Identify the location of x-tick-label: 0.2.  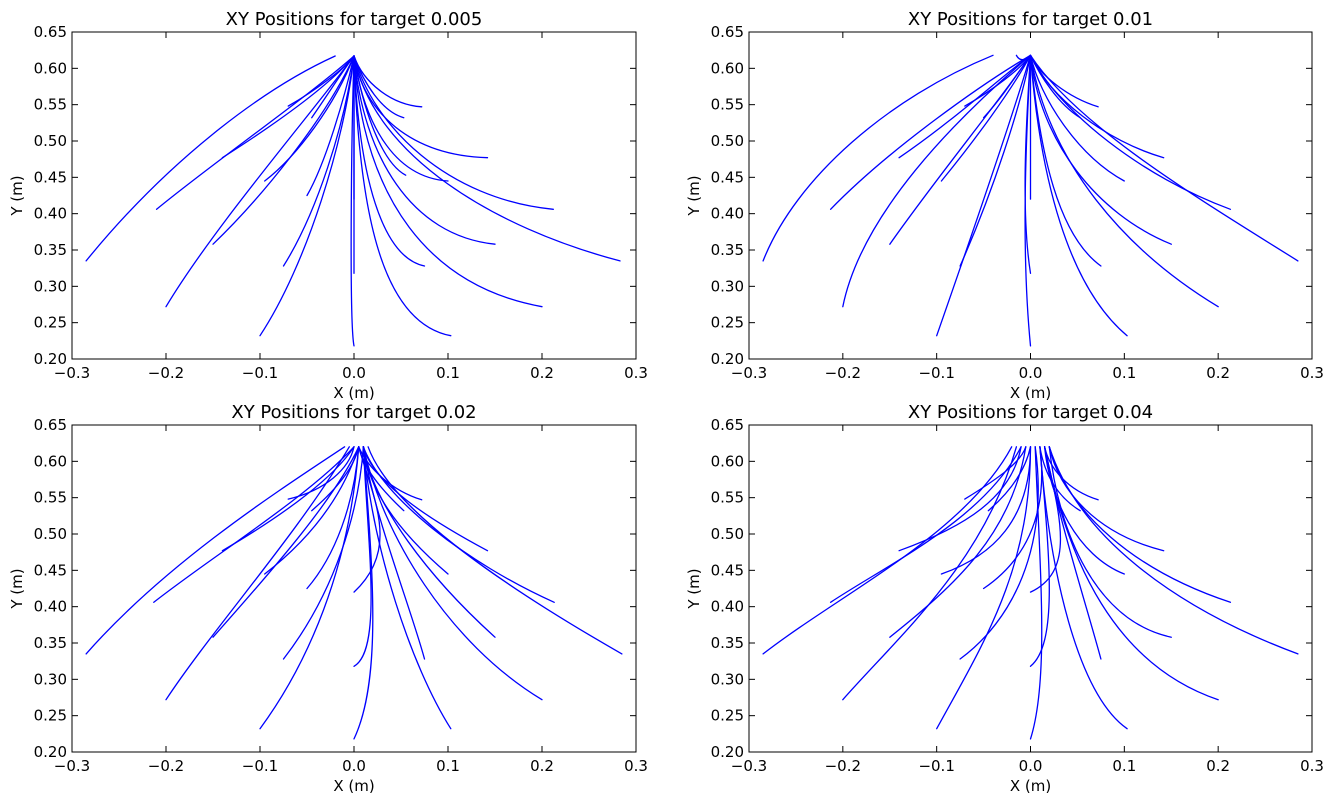
(542, 373).